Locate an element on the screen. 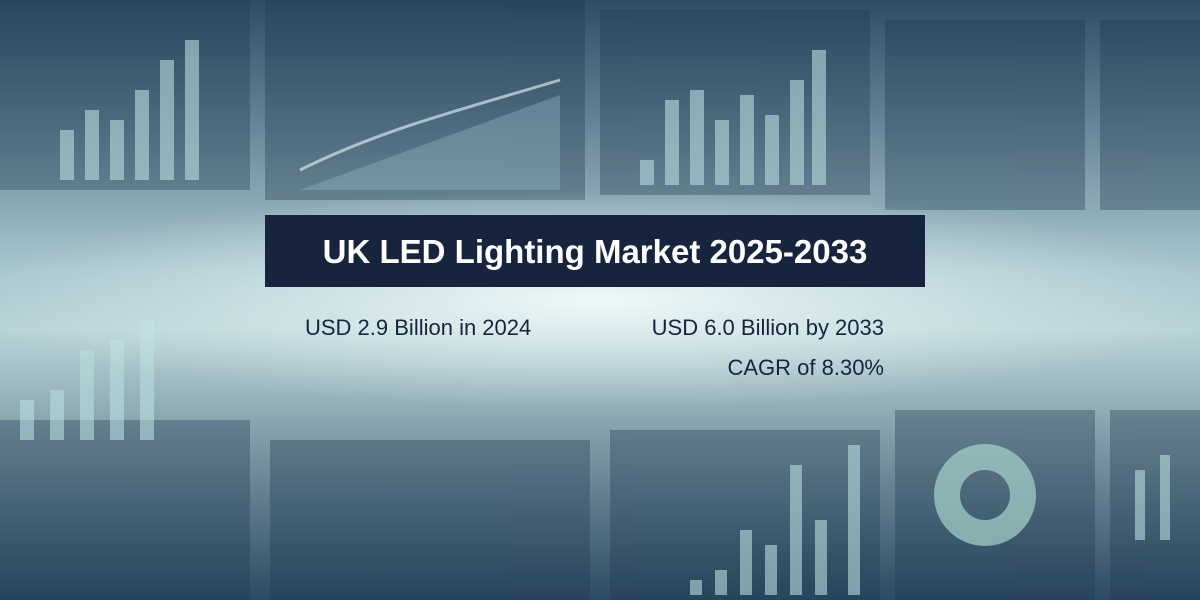 The width and height of the screenshot is (1200, 600). title: UK LED Lighting Market 2025-2033 is located at coordinates (595, 251).